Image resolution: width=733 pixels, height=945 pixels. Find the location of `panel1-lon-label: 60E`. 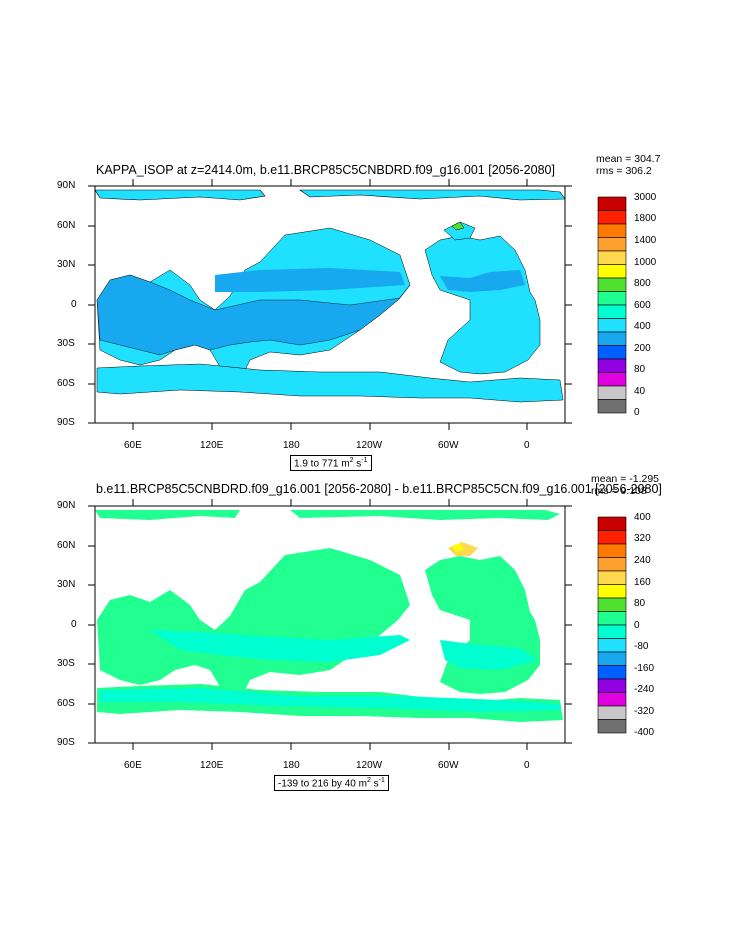

panel1-lon-label: 60E is located at coordinates (133, 445).